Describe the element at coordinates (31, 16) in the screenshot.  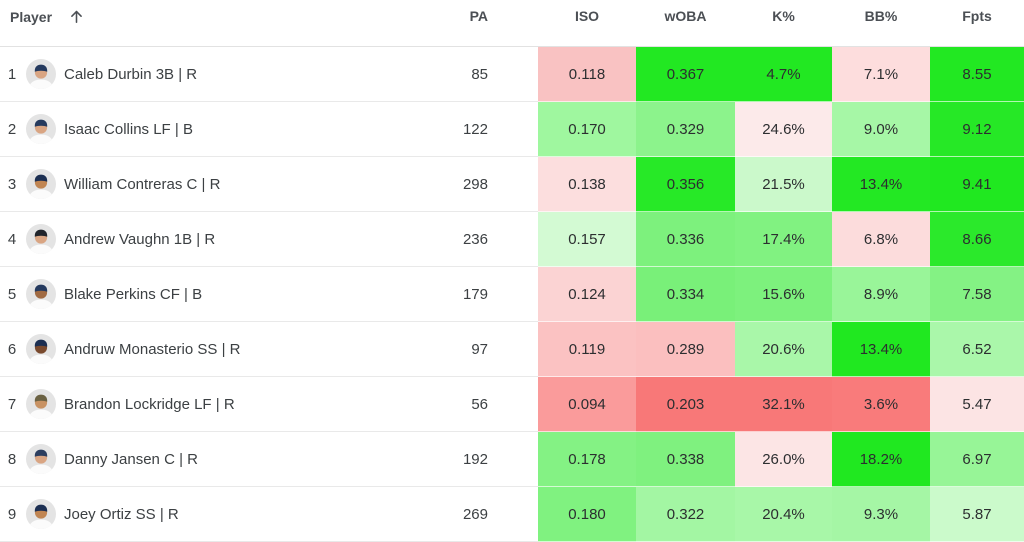
I see `column-header-player-label: Player` at that location.